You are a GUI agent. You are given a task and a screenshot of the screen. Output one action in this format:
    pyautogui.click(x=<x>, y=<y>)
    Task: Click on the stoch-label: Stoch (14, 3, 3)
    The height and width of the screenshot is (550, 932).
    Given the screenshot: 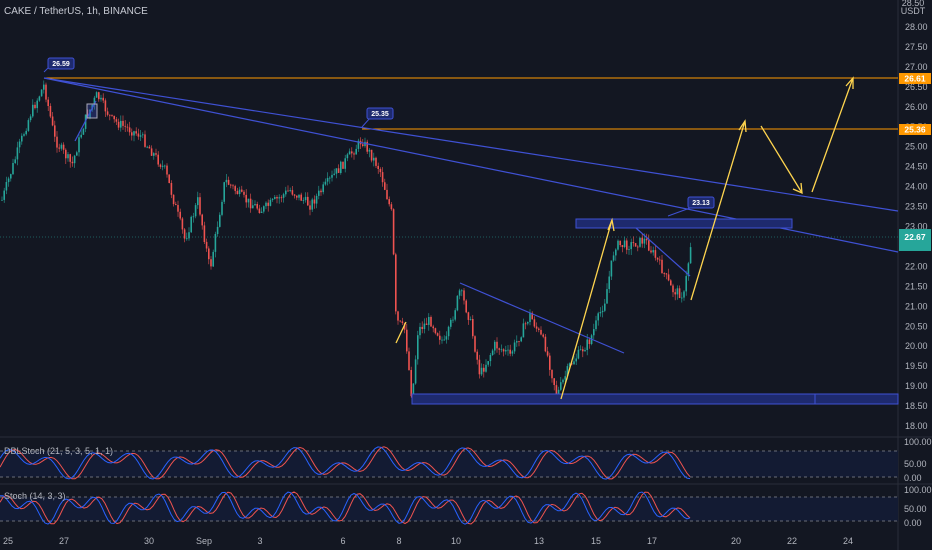 What is the action you would take?
    pyautogui.click(x=35, y=496)
    